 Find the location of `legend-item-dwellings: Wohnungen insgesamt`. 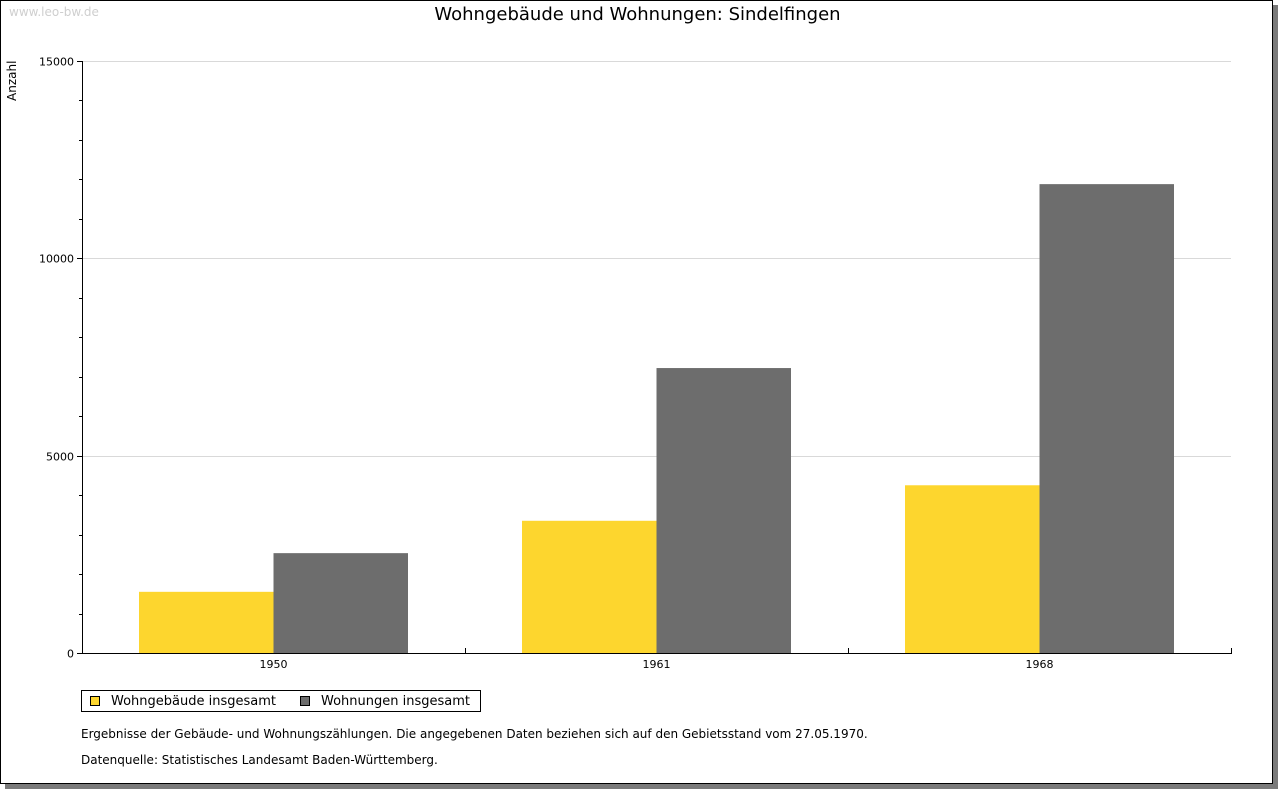

legend-item-dwellings: Wohnungen insgesamt is located at coordinates (385, 701).